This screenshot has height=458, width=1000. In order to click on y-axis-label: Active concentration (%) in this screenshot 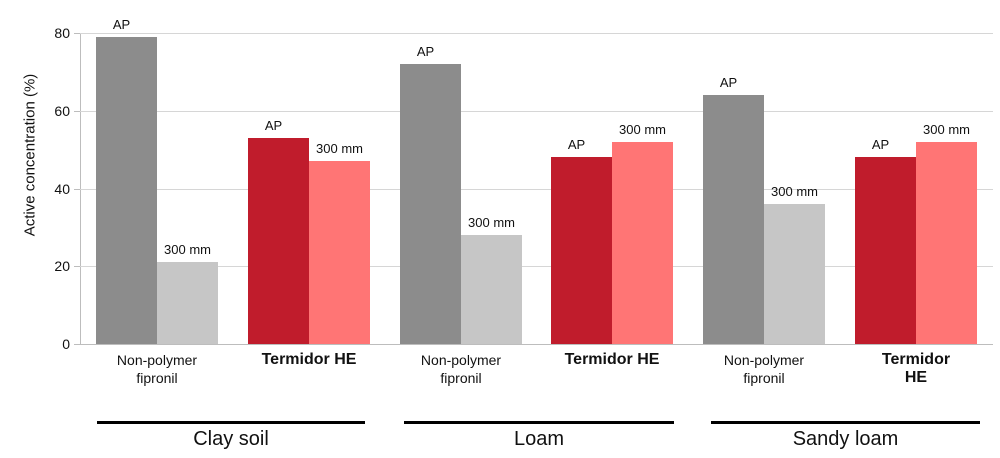, I will do `click(30, 155)`.